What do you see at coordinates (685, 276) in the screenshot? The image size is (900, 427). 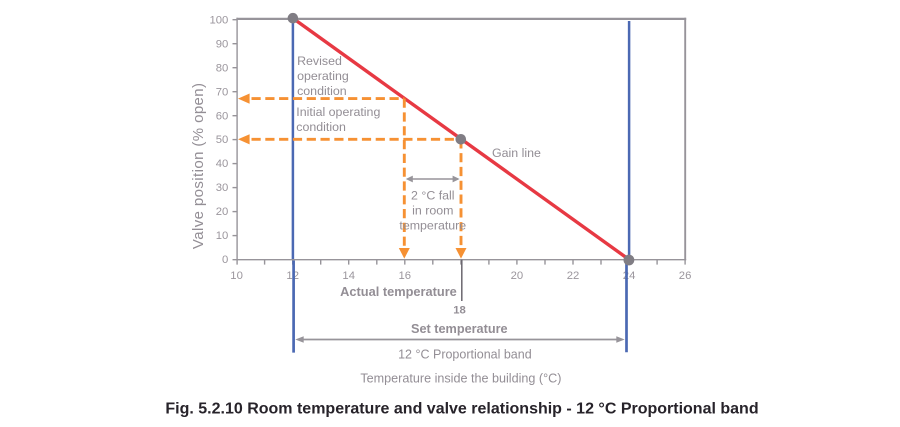 I see `svg-text: 26` at bounding box center [685, 276].